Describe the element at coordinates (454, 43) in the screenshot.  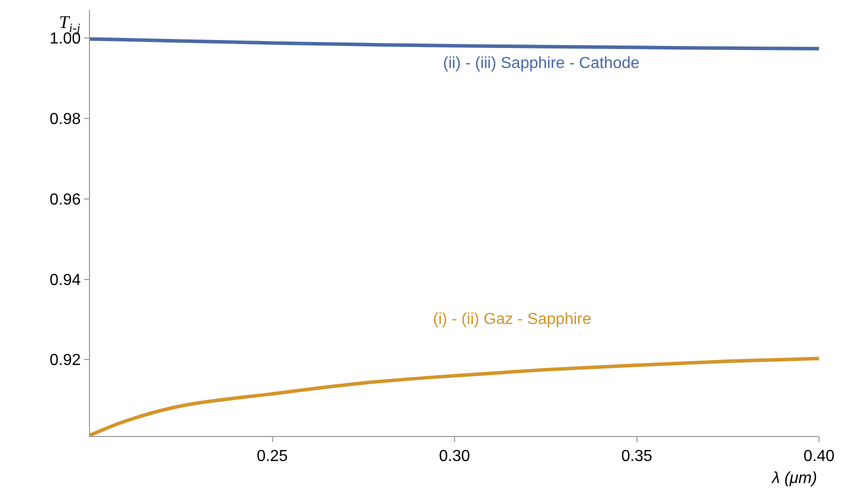
I see `line-series` at that location.